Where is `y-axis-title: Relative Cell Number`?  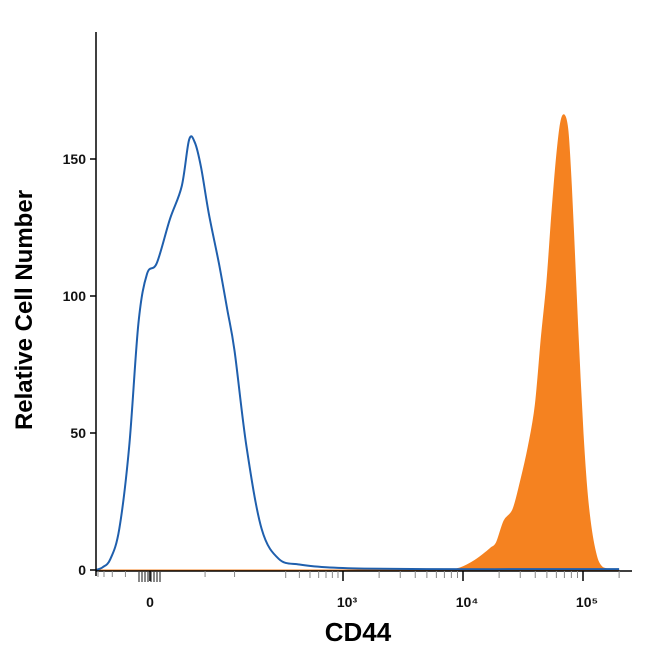
y-axis-title: Relative Cell Number is located at coordinates (24, 310).